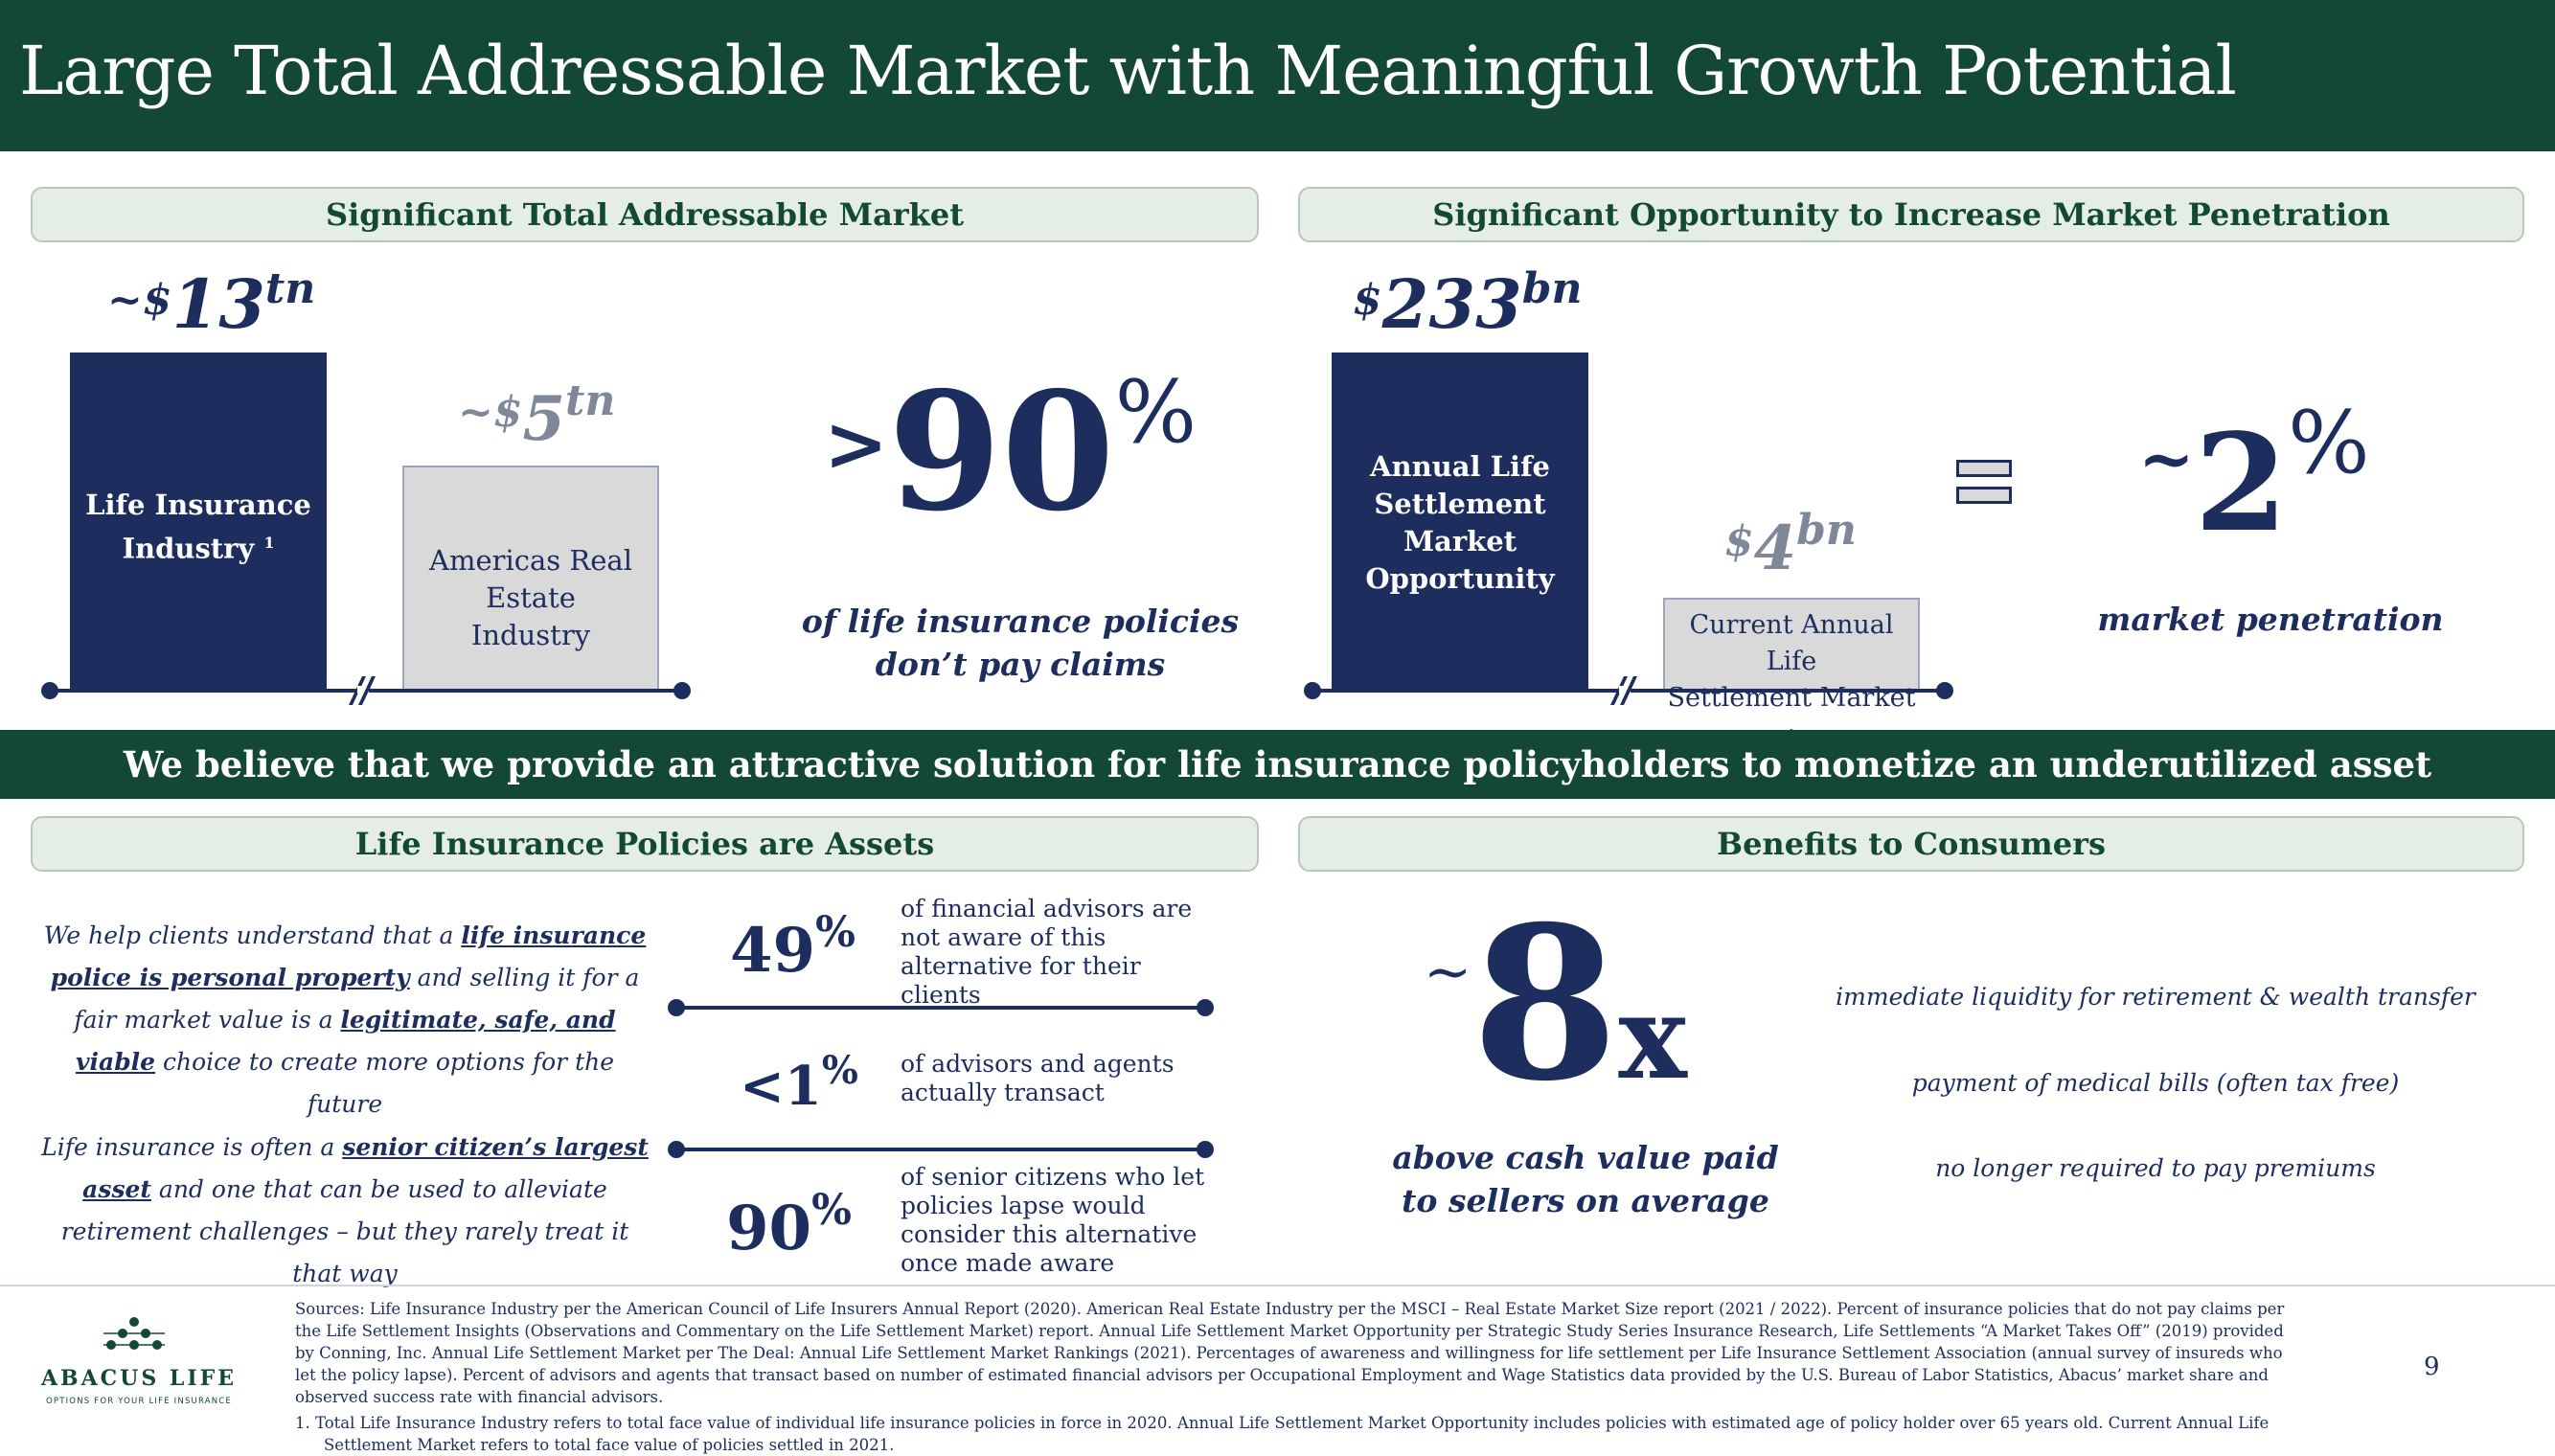 This screenshot has width=2555, height=1456. Describe the element at coordinates (799, 1083) in the screenshot. I see `stat-advisors-transact: <1%` at that location.